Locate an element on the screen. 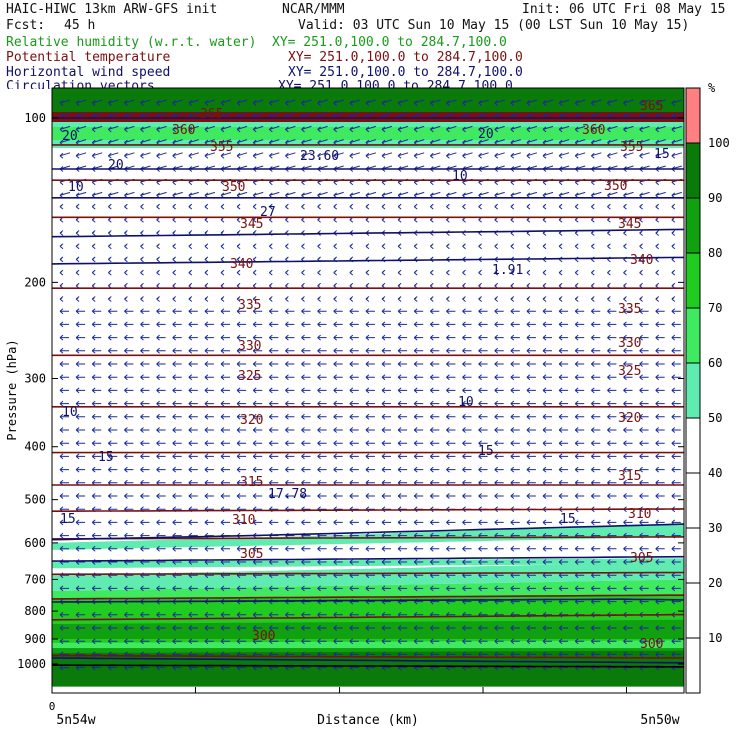 The height and width of the screenshot is (740, 740). theta-label-350: 350 is located at coordinates (615, 186).